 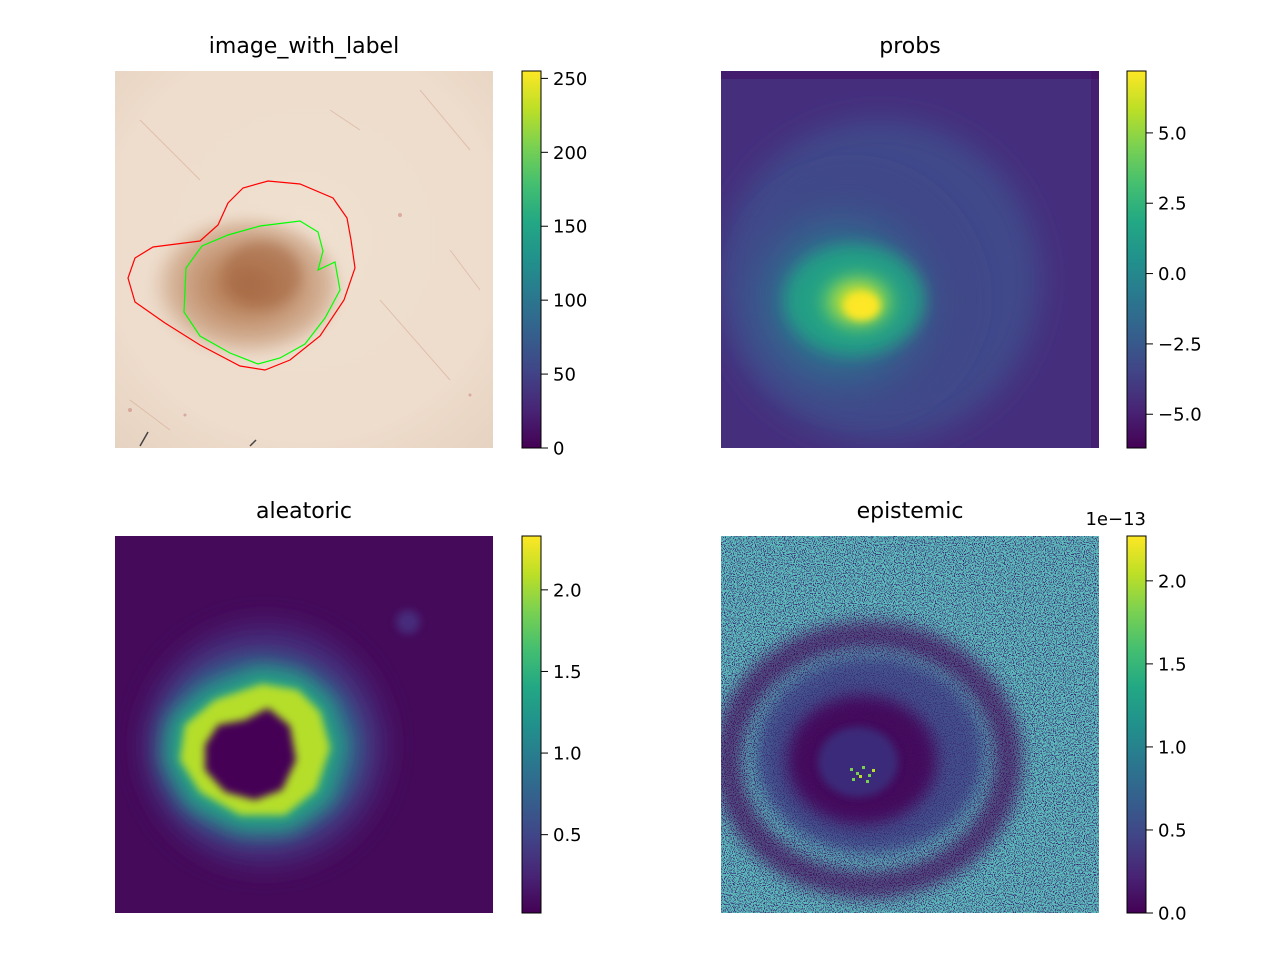 I want to click on colorbar-tick-label: 50, so click(x=564, y=375).